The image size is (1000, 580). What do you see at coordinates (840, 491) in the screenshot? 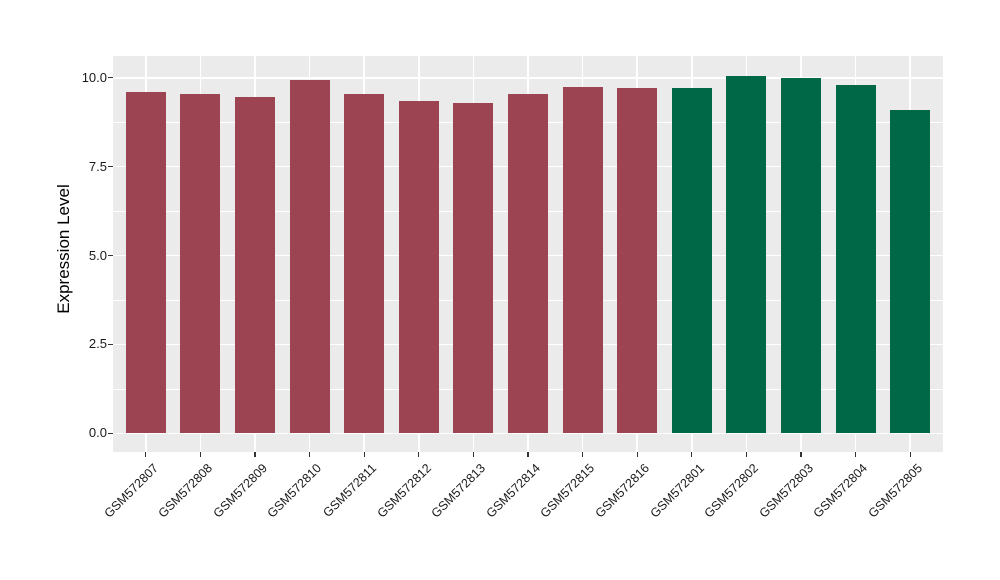
I see `x-tick-label: GSM572804` at bounding box center [840, 491].